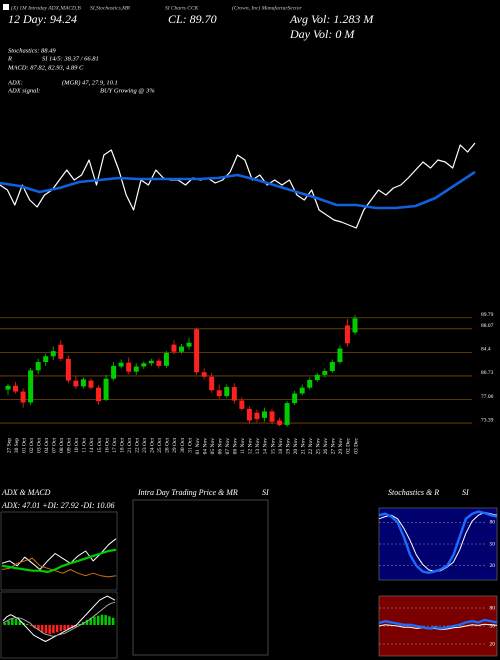 This screenshot has height=660, width=500. I want to click on x-tick-label: 22 Oct, so click(138, 445).